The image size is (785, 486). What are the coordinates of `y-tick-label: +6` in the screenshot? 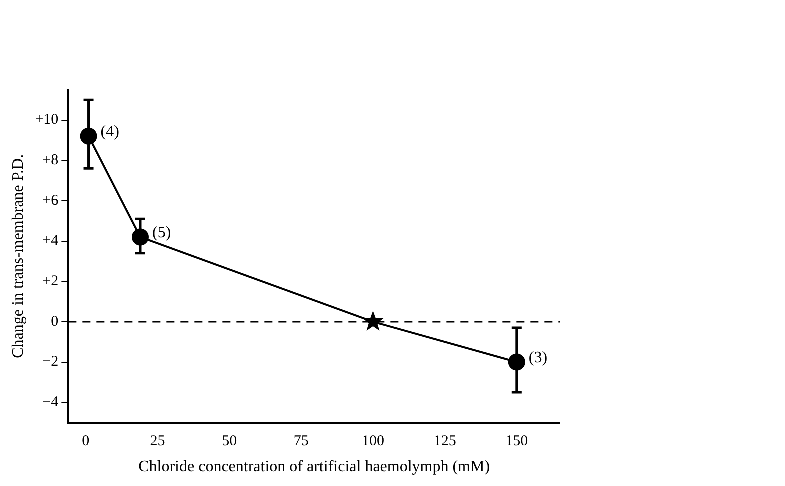 It's located at (51, 200).